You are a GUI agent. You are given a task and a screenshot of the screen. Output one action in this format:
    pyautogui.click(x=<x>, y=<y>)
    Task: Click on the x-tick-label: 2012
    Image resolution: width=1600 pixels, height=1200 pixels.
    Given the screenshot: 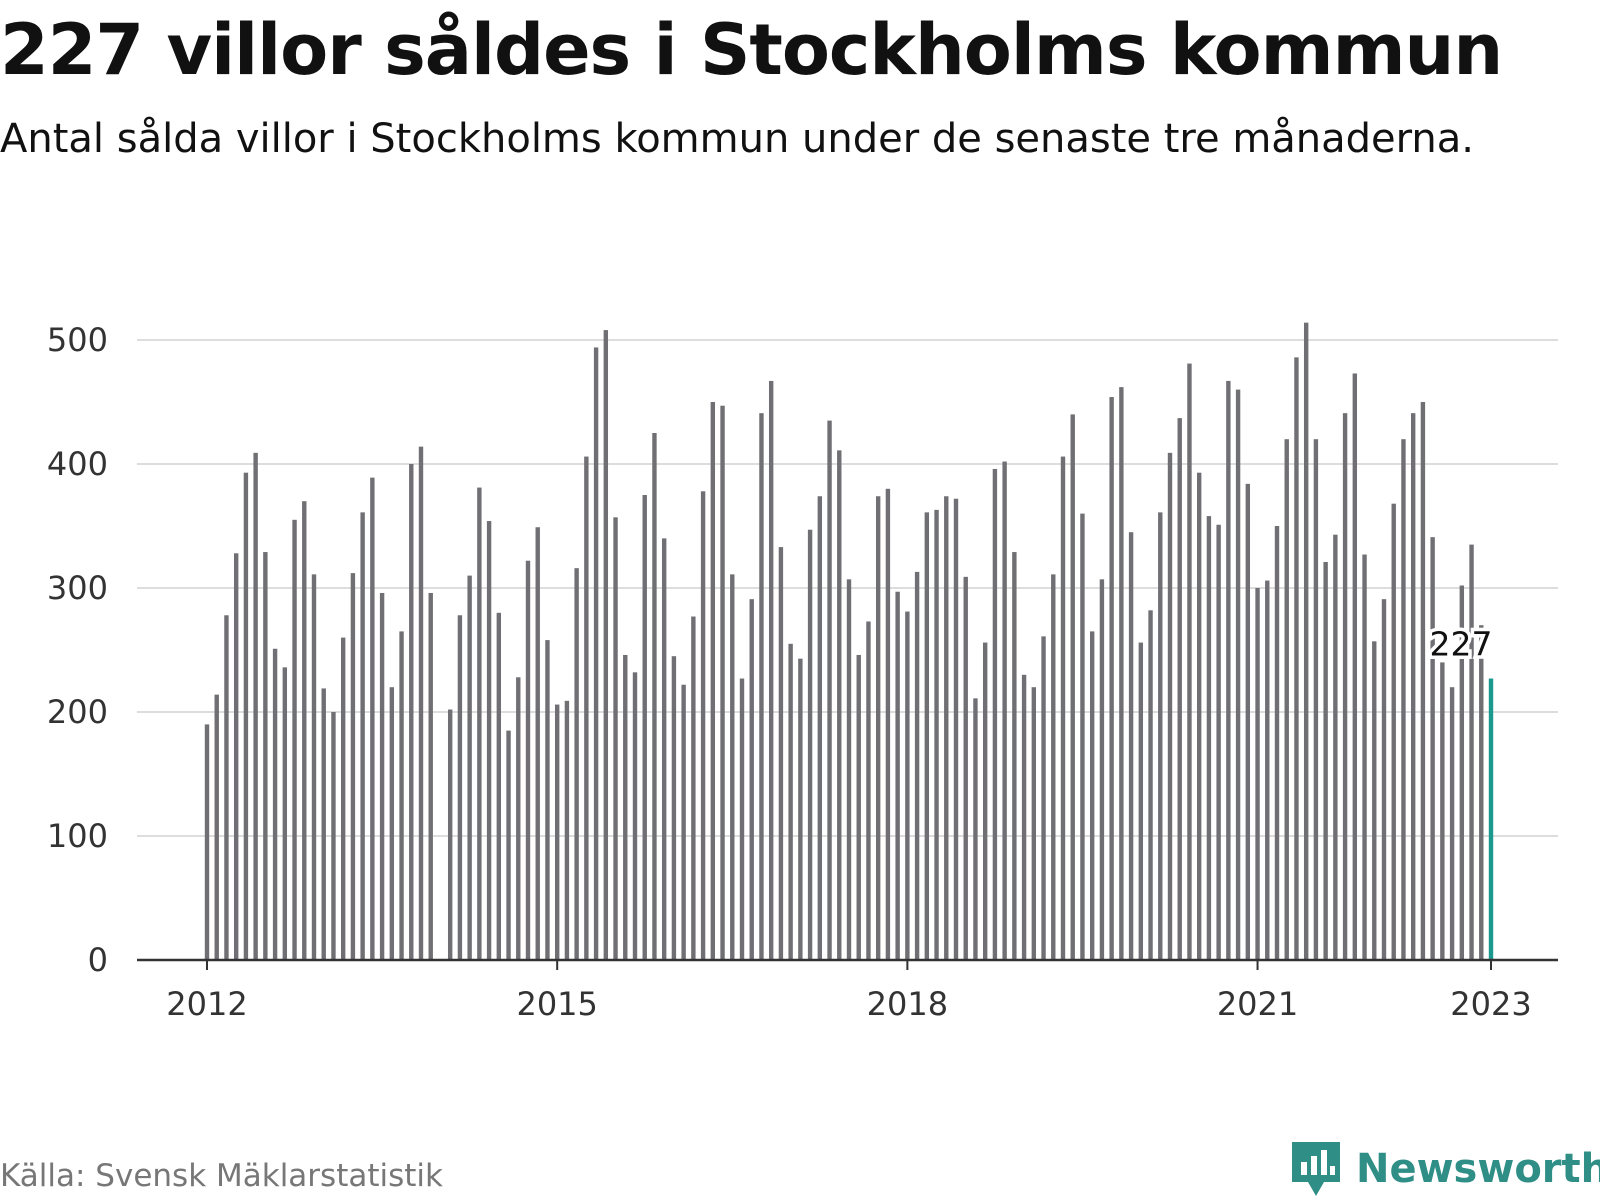 What is the action you would take?
    pyautogui.click(x=206, y=1004)
    